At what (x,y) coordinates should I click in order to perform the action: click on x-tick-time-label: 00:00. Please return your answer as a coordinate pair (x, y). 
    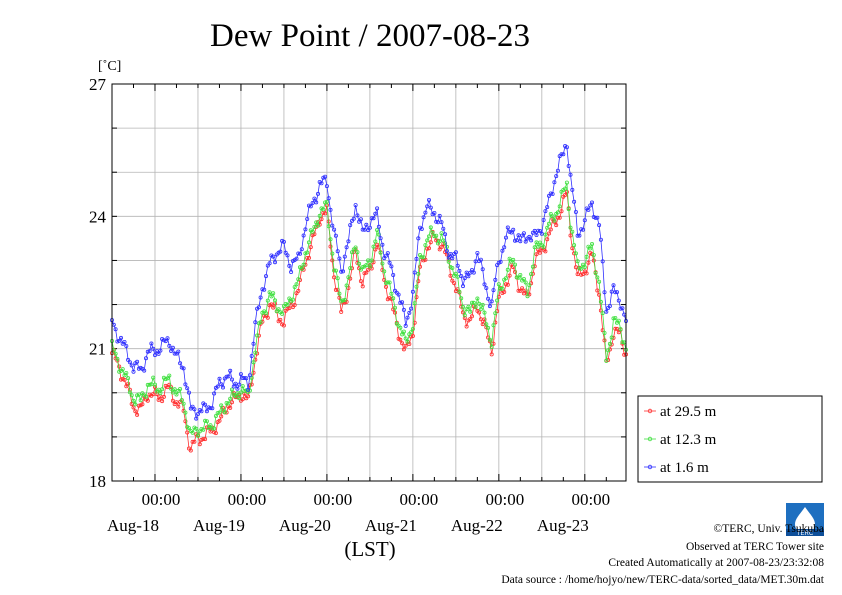
    Looking at the image, I should click on (504, 499).